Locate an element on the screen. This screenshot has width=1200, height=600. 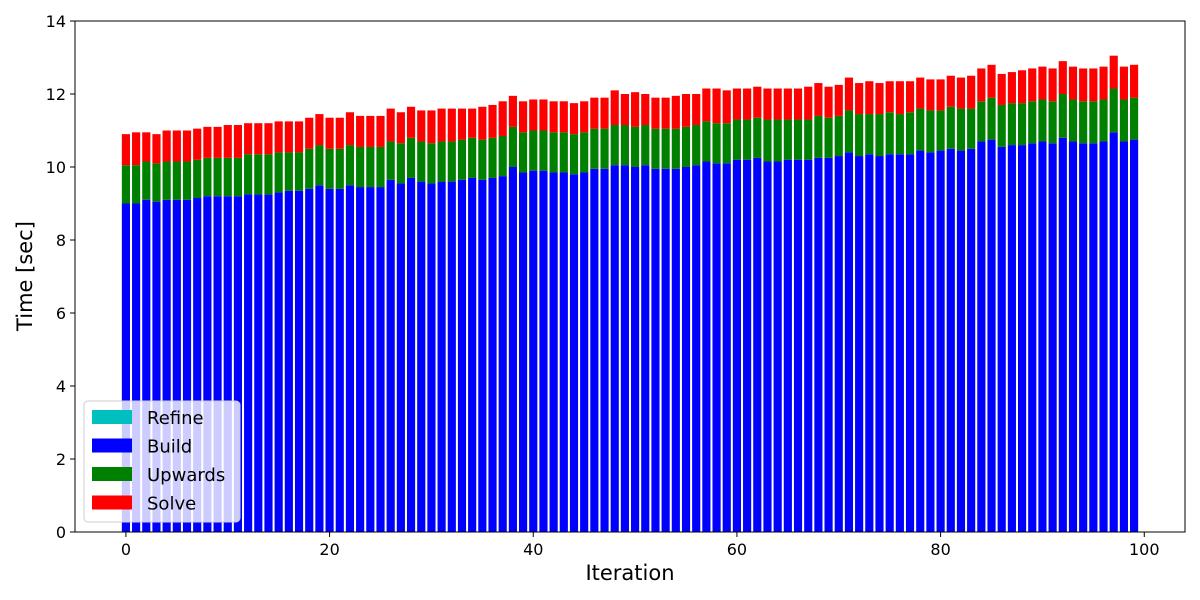
legend-swatch-solve is located at coordinates (112, 502).